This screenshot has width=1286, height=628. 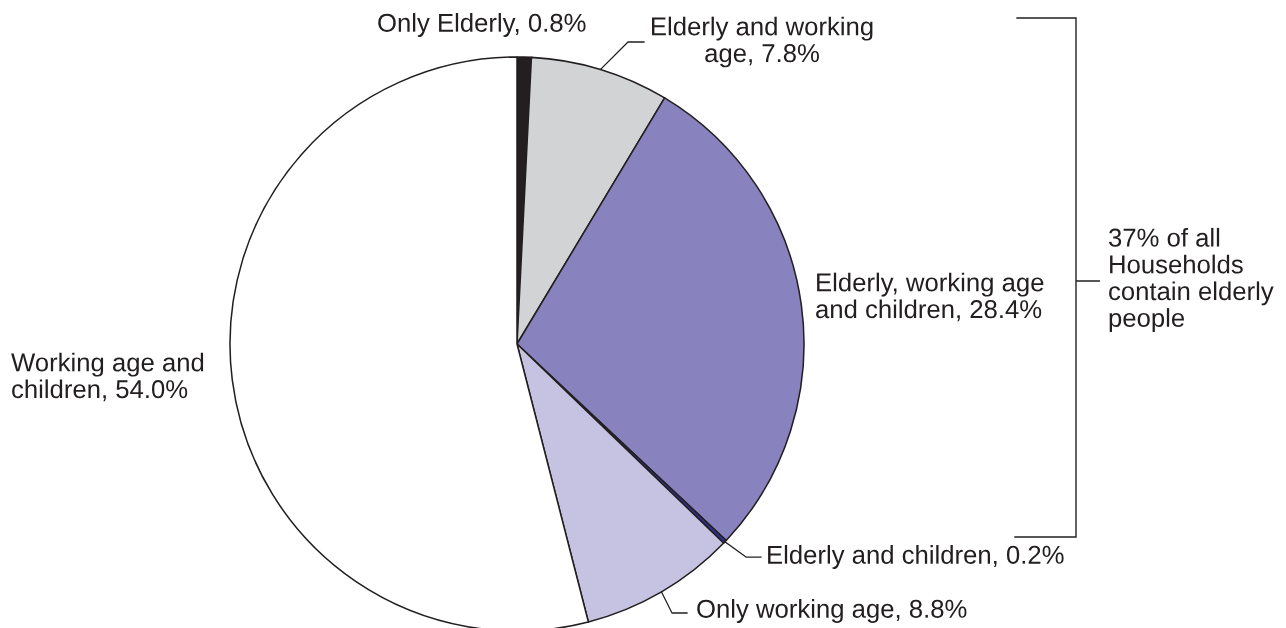 I want to click on text: 37% of all Households contain elderly people, so click(x=1191, y=280).